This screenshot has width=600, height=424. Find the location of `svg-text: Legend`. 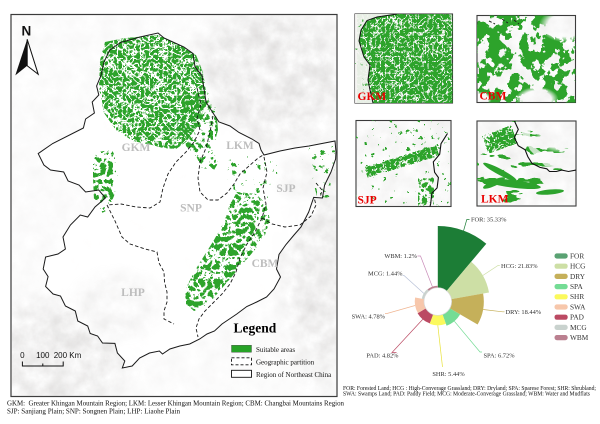

svg-text: Legend is located at coordinates (255, 328).